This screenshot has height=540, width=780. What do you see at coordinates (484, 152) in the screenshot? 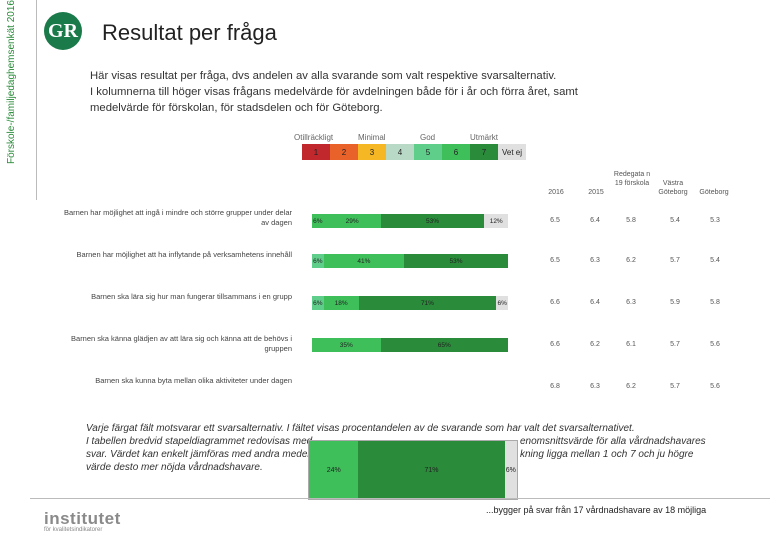
I see `legend-item: 7` at bounding box center [484, 152].